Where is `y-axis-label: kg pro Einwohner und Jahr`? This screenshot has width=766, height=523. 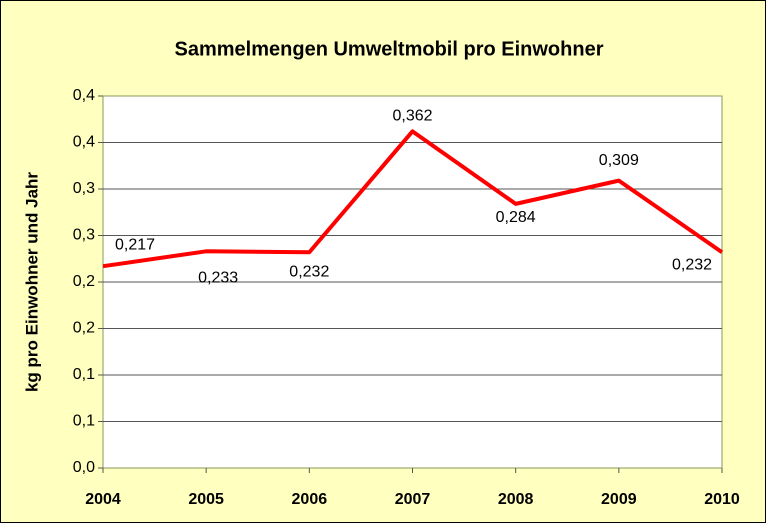
y-axis-label: kg pro Einwohner und Jahr is located at coordinates (31, 282).